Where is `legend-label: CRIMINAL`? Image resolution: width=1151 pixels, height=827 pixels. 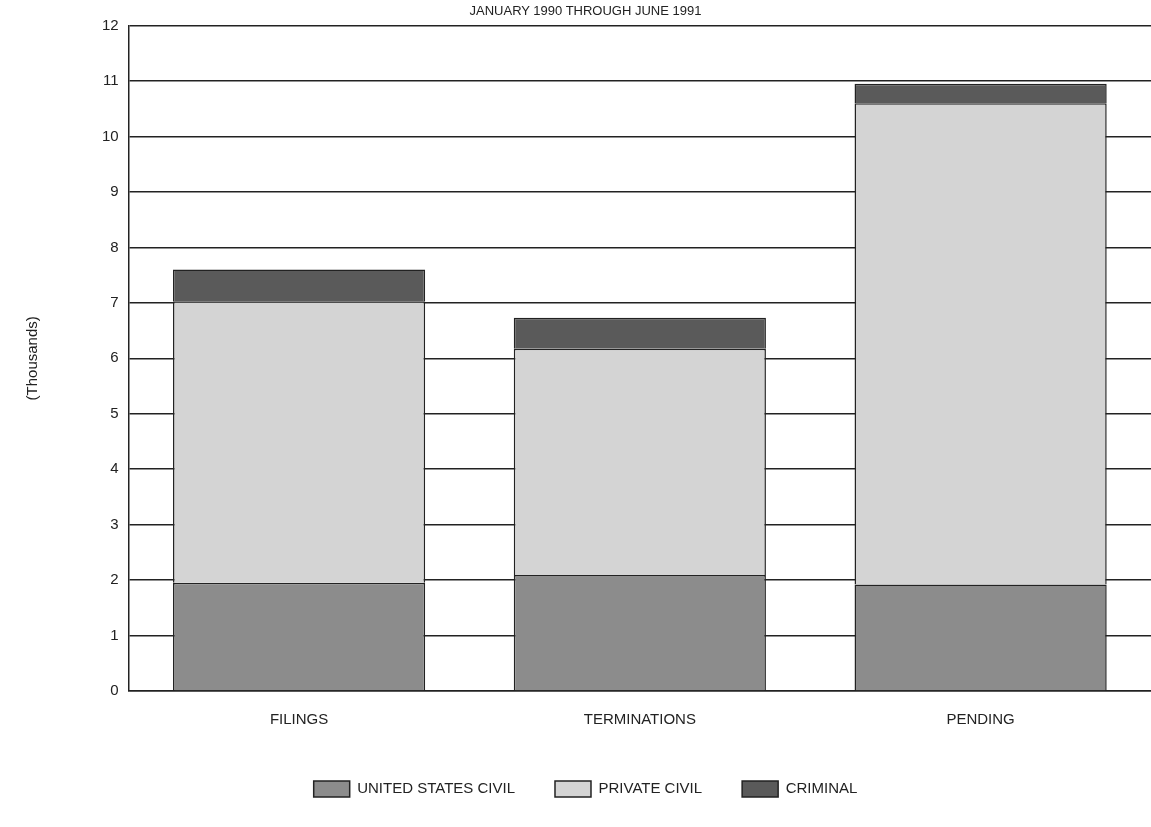 legend-label: CRIMINAL is located at coordinates (821, 788).